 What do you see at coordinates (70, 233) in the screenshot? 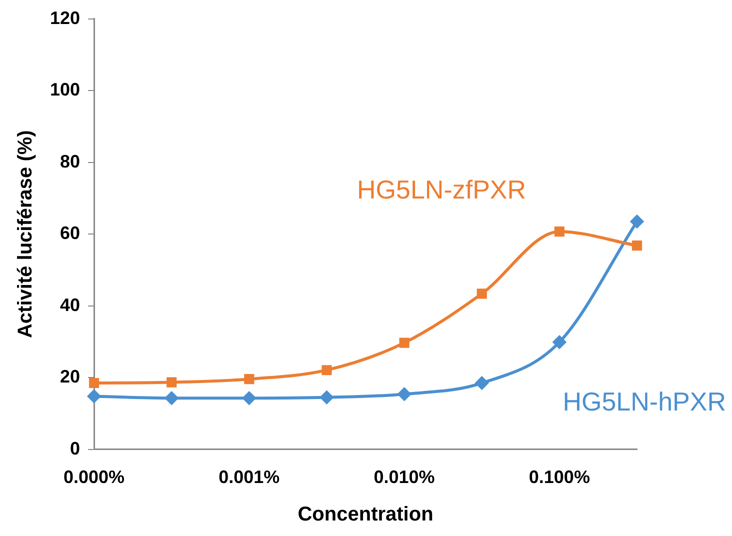
I see `y-tick-label: 60` at bounding box center [70, 233].